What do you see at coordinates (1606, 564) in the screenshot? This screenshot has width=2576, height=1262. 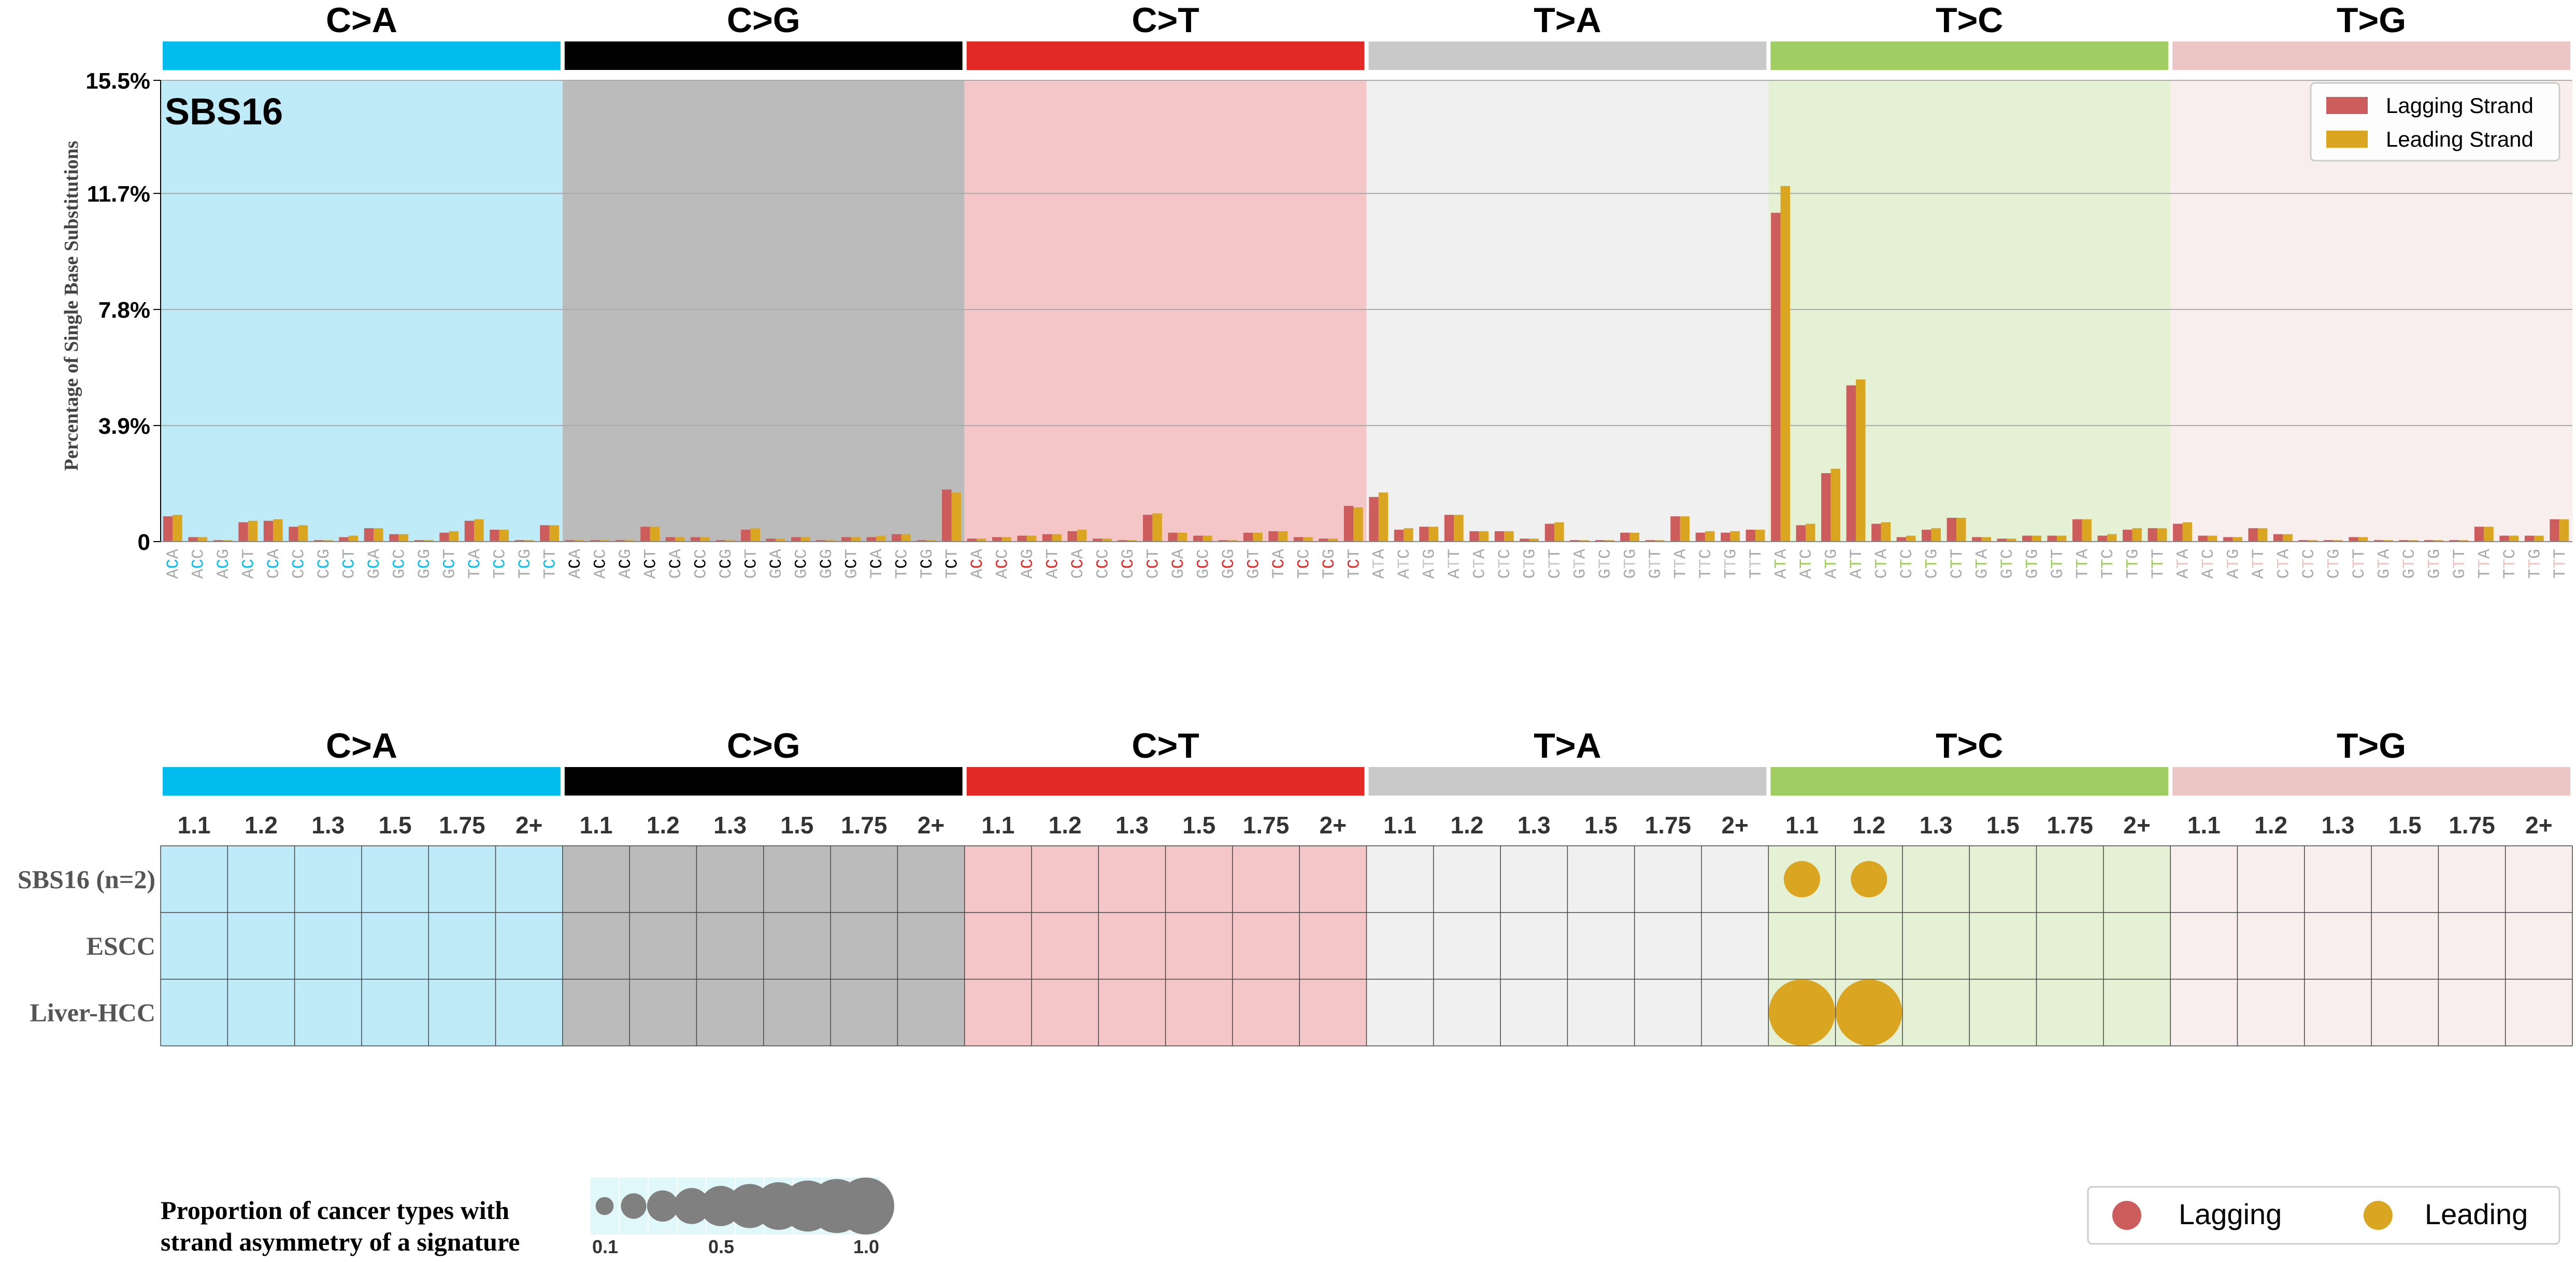 I see `context-label: GTC` at bounding box center [1606, 564].